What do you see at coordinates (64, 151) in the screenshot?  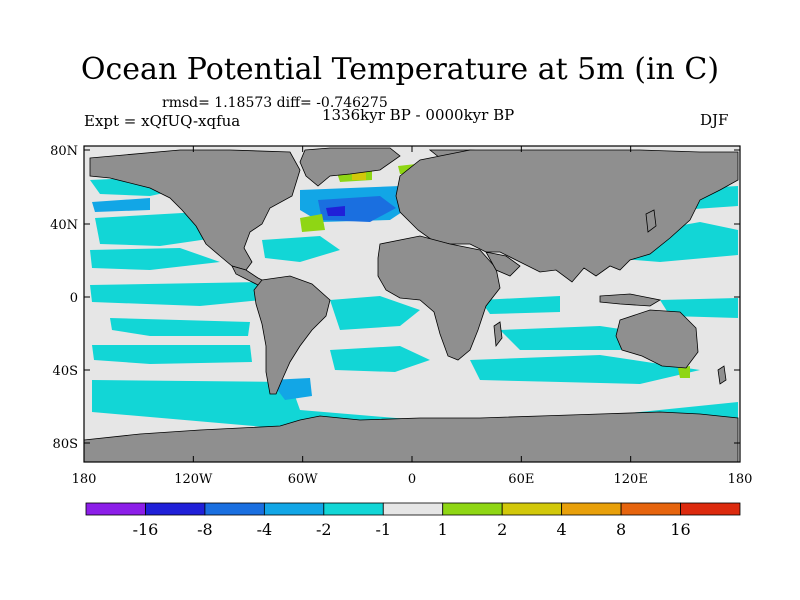 I see `latitude-tick-label: 80N` at bounding box center [64, 151].